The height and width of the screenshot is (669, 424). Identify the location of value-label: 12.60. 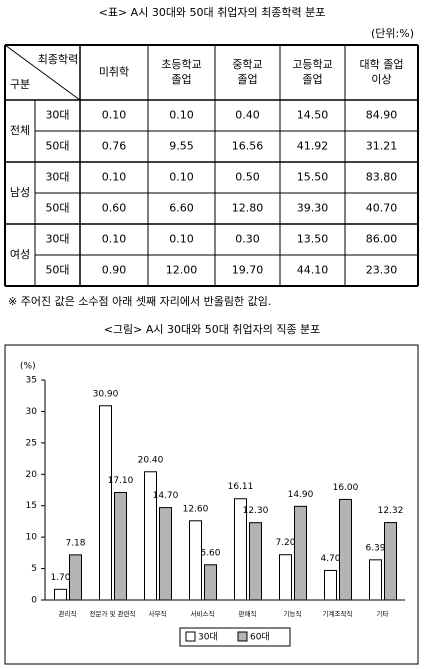
(196, 509).